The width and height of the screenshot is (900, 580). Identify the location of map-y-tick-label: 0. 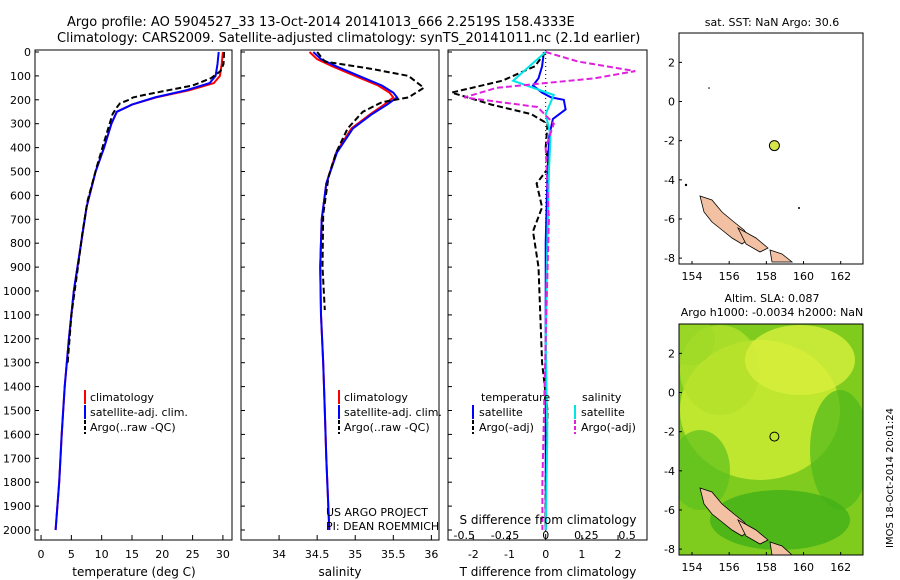
(671, 102).